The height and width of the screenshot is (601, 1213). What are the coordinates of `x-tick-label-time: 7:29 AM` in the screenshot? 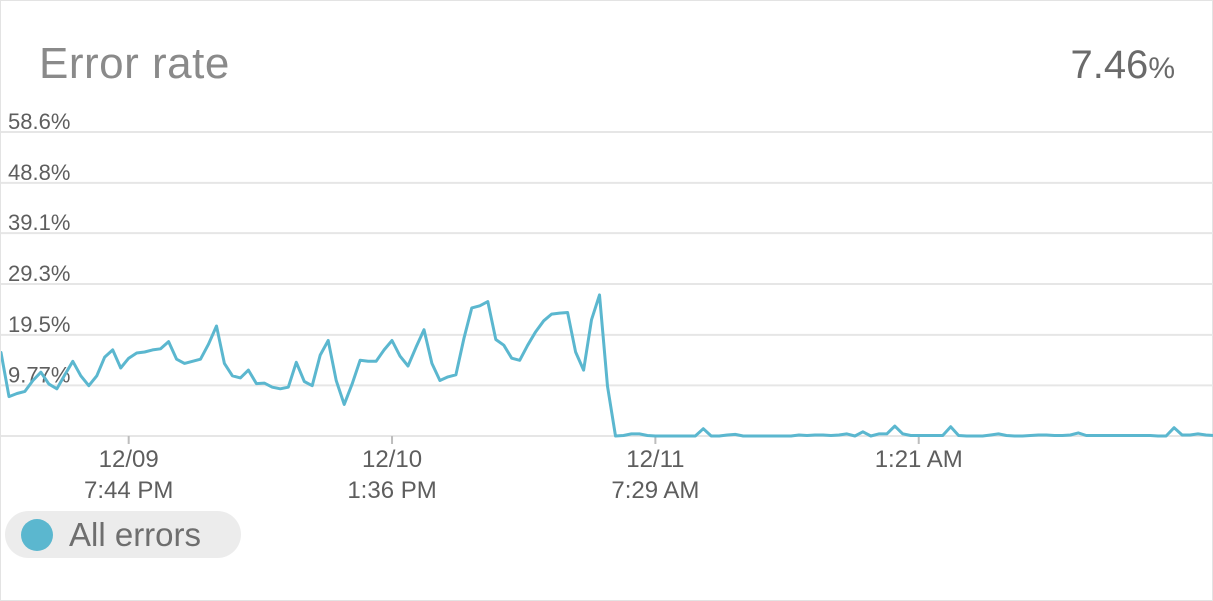 It's located at (655, 490).